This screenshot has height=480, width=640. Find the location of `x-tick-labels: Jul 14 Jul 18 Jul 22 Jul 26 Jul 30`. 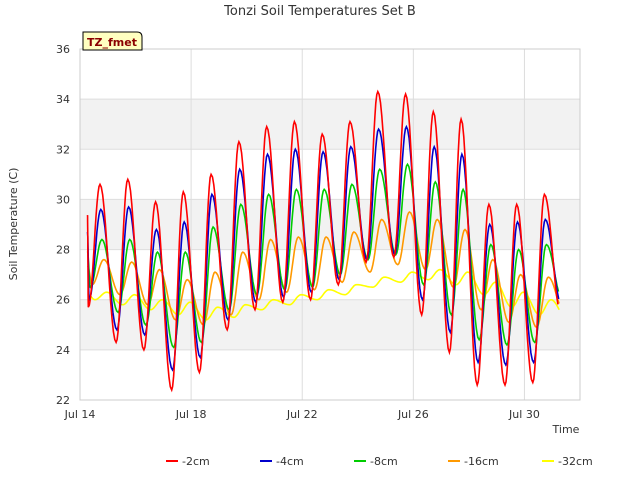

x-tick-labels: Jul 14 Jul 18 Jul 22 Jul 26 Jul 30 is located at coordinates (302, 414).